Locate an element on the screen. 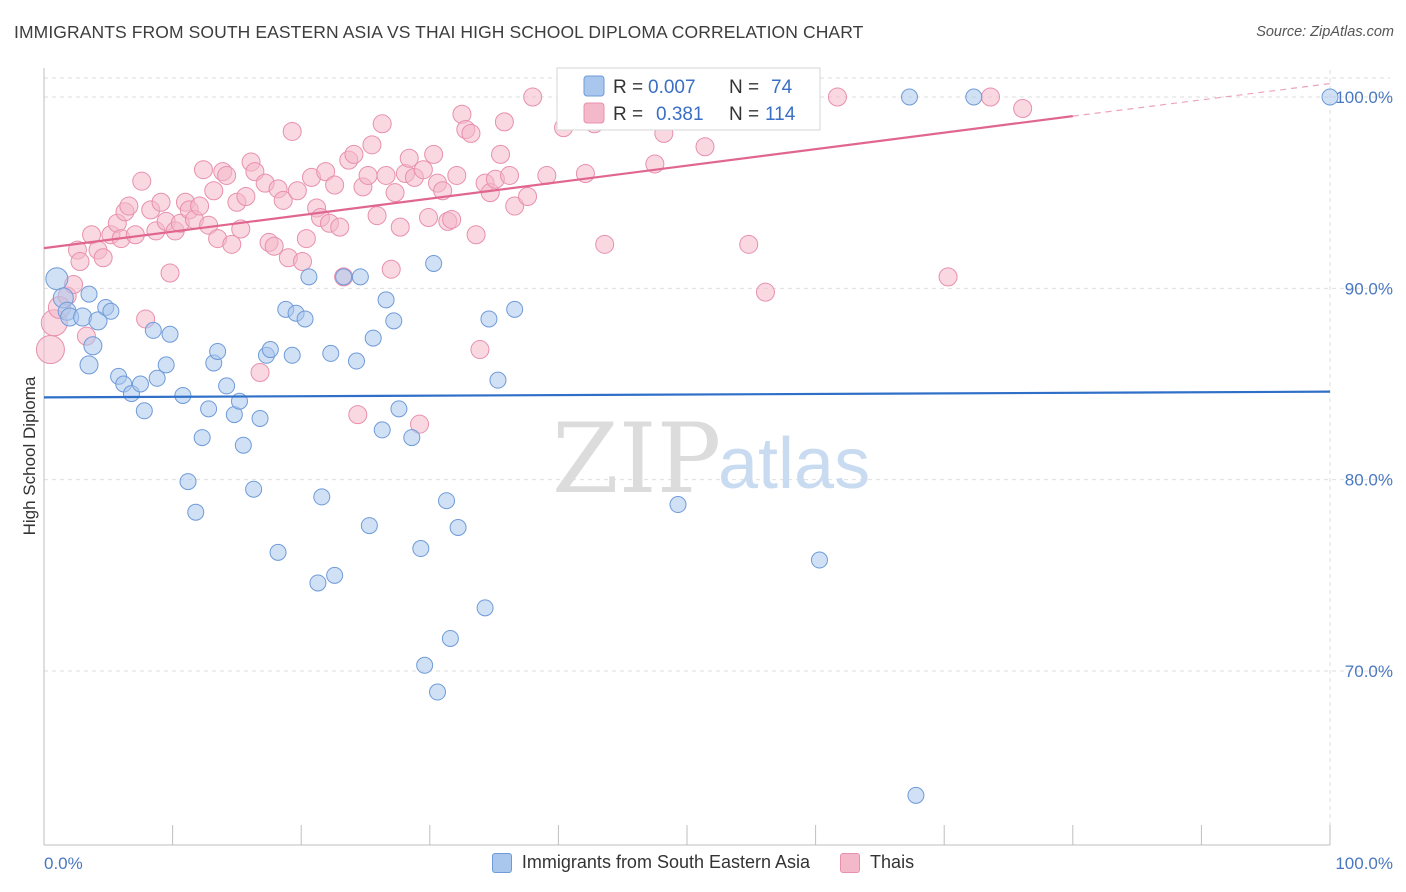  stats-legend: R = 0.007 N = 74 R = 0.381 N = 114 is located at coordinates (688, 99).